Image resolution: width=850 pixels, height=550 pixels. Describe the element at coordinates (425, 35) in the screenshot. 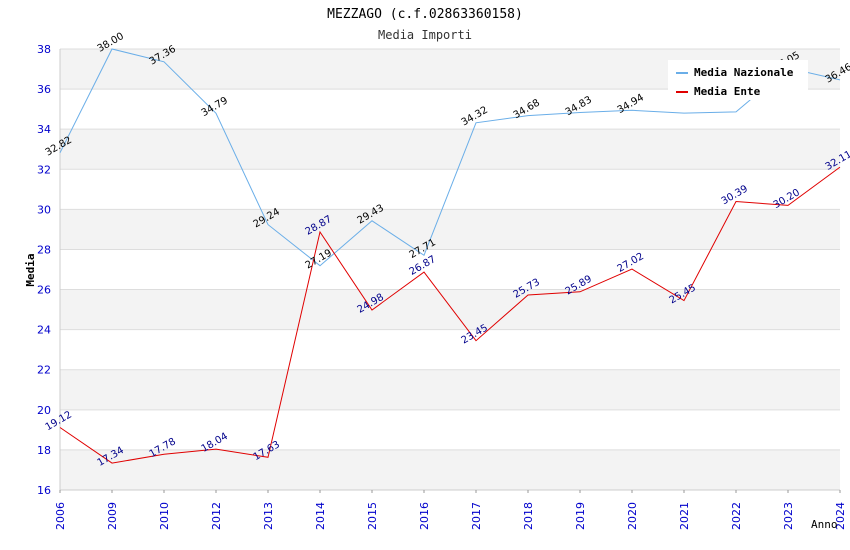

I see `chart-subtitle: Media Importi` at that location.